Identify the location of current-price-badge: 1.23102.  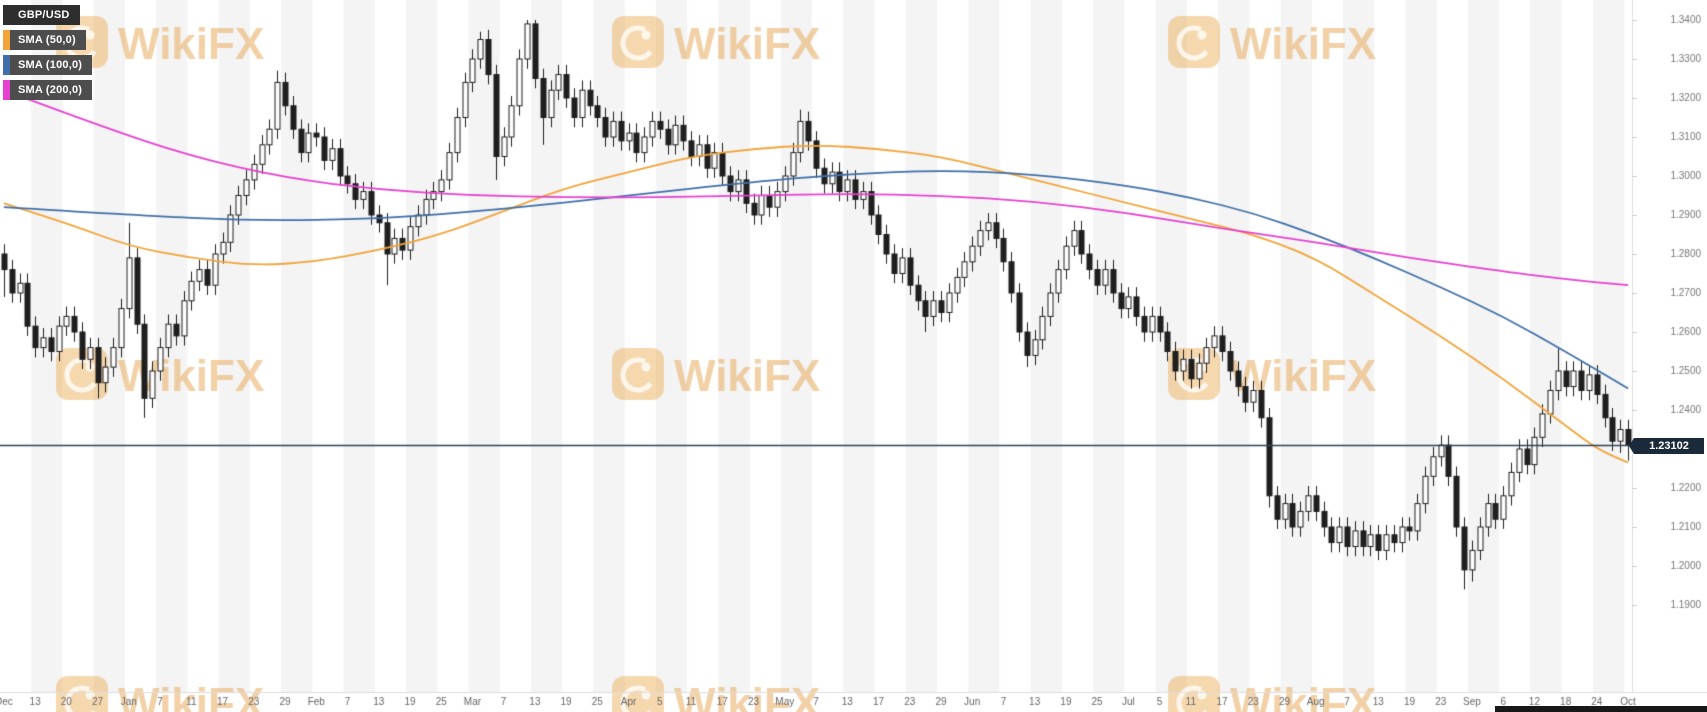
(1666, 445).